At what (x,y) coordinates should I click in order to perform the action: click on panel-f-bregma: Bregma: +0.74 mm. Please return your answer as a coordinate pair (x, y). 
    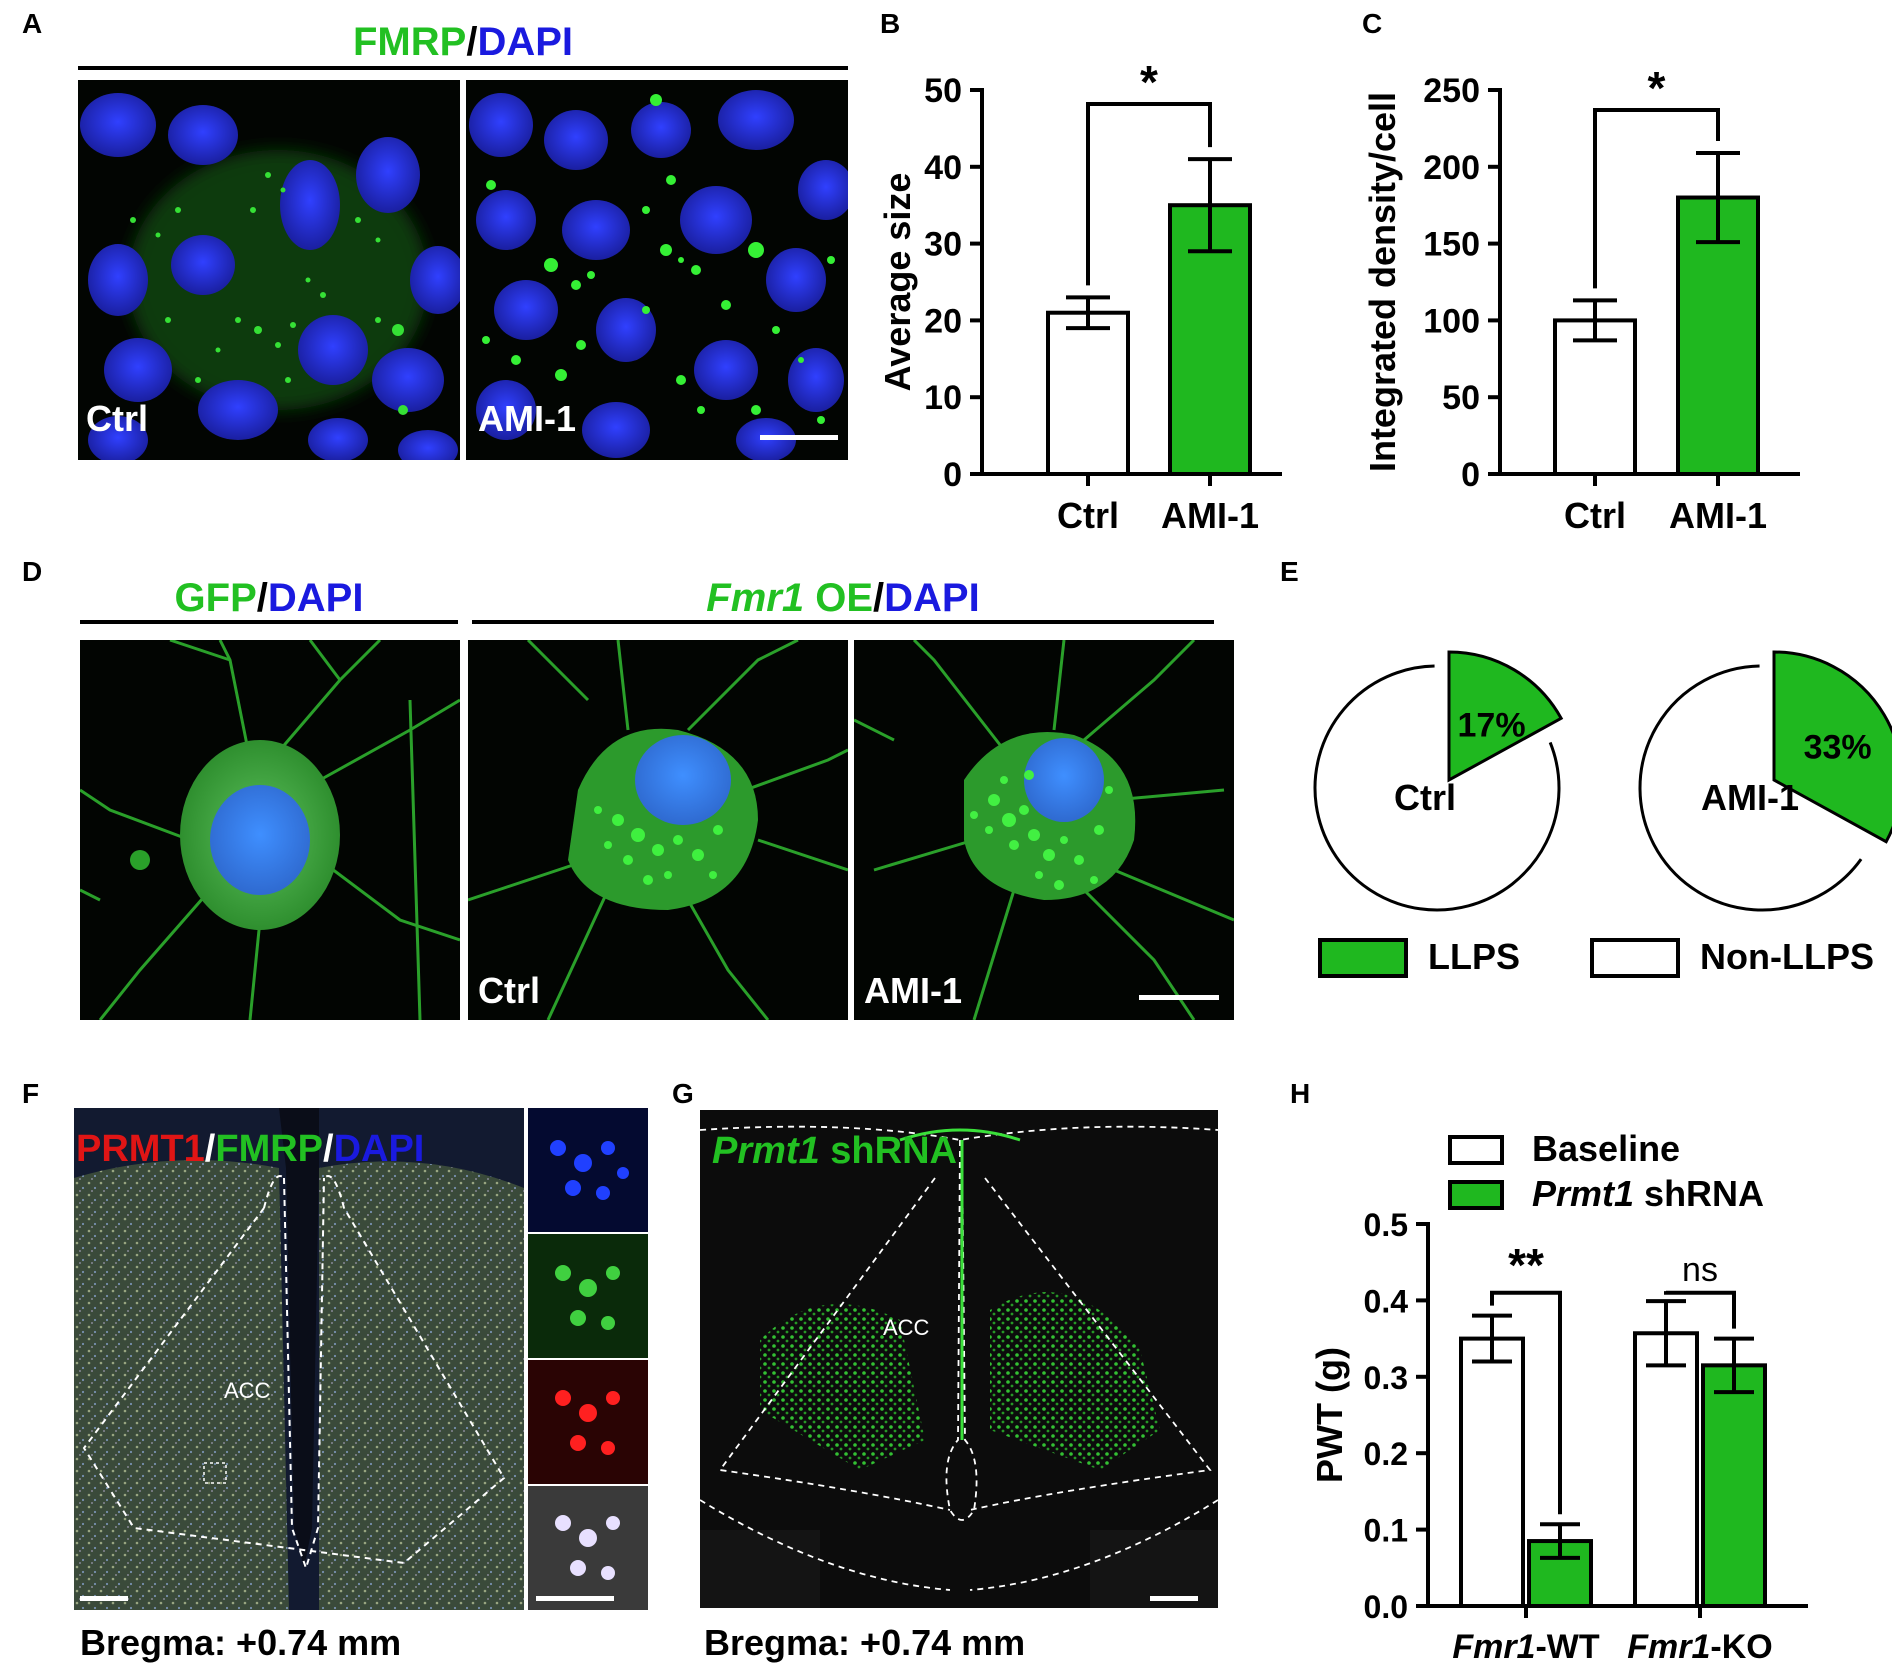
    Looking at the image, I should click on (241, 1642).